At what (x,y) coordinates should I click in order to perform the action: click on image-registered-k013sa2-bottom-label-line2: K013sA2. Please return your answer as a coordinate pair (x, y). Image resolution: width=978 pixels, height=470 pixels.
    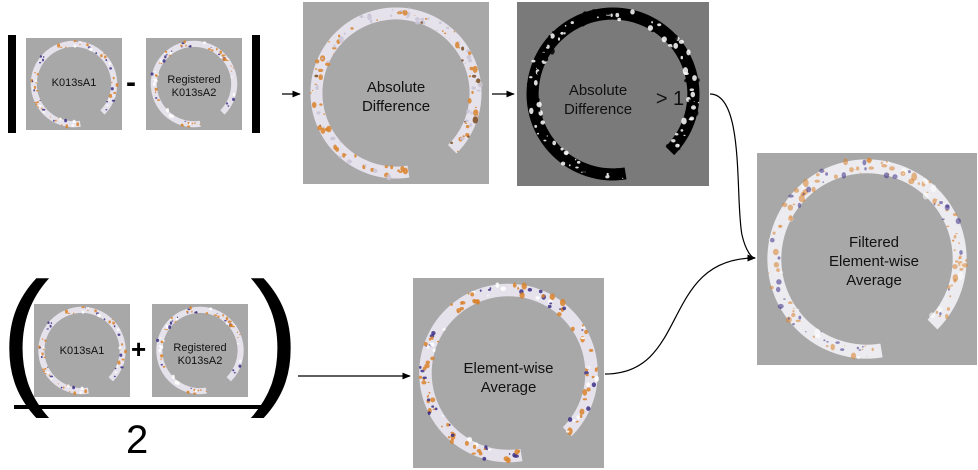
    Looking at the image, I should click on (200, 361).